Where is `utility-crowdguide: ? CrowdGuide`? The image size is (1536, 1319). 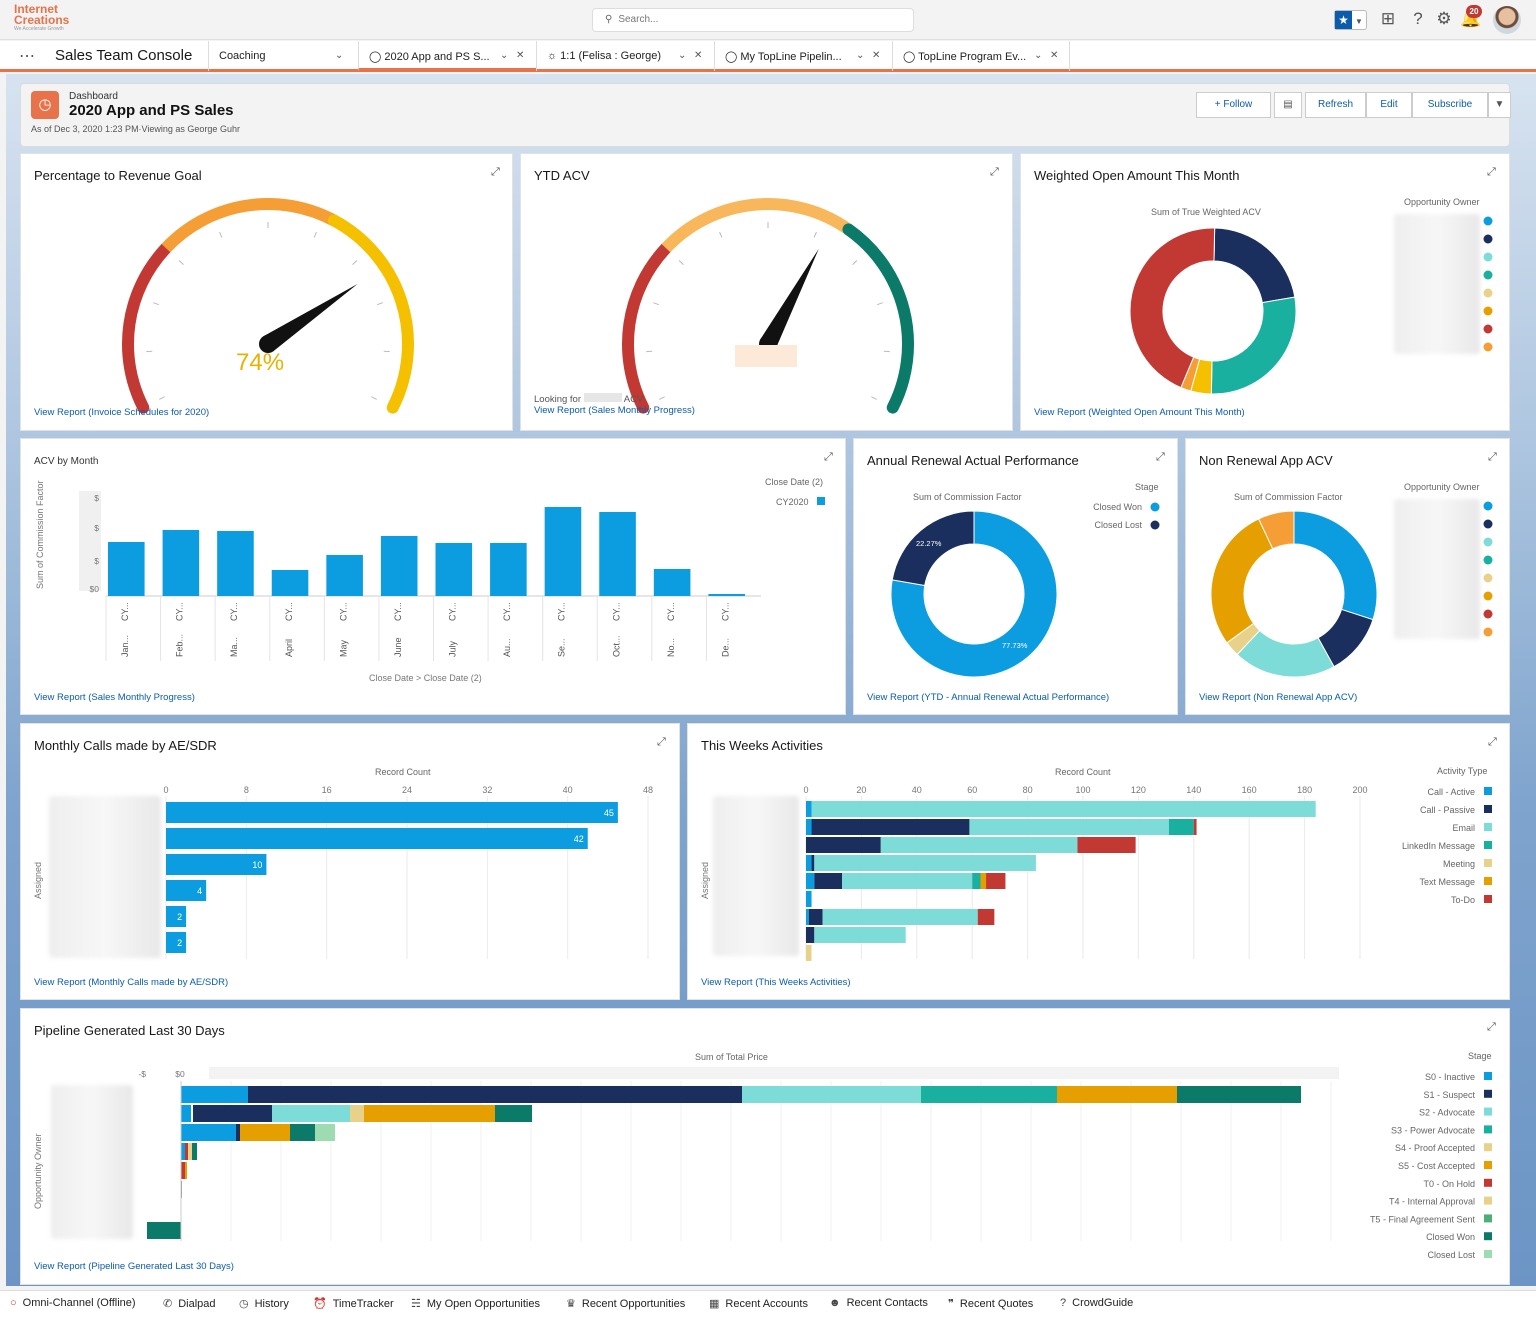
utility-crowdguide: ? CrowdGuide is located at coordinates (1096, 1303).